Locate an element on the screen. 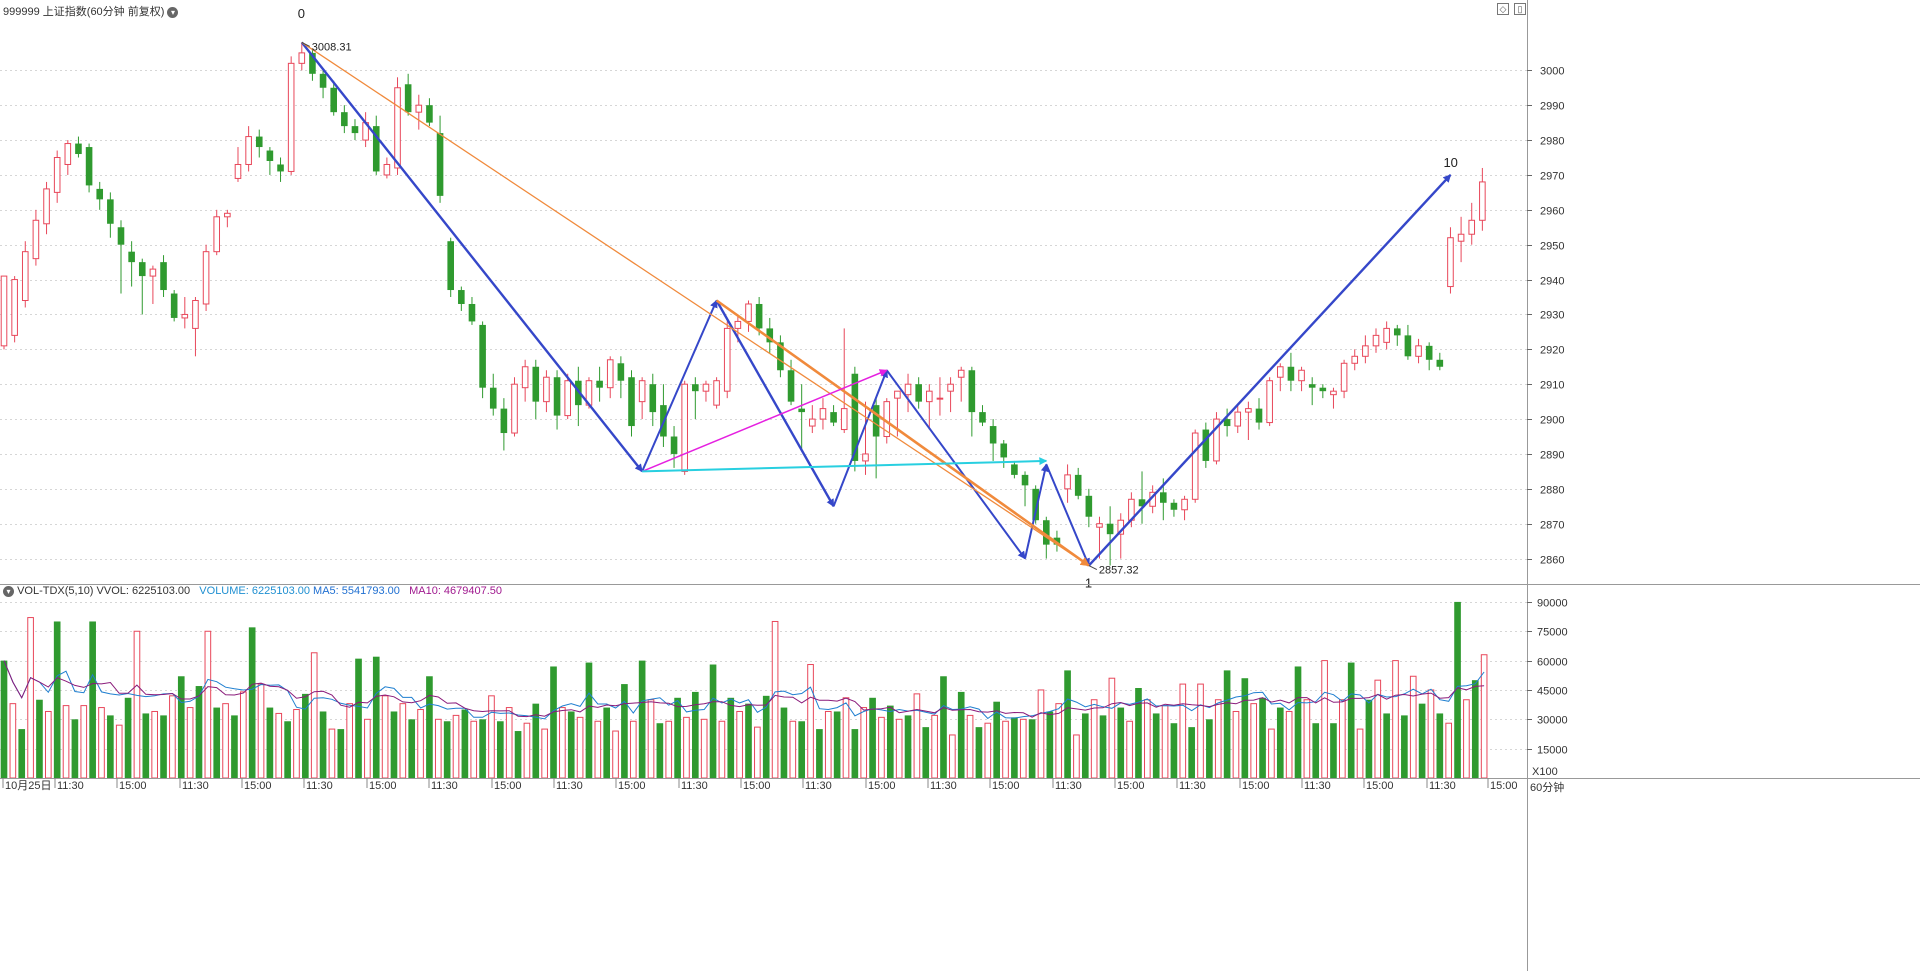 The image size is (1920, 971). panel-toggle-icon: ▯ is located at coordinates (1520, 9).